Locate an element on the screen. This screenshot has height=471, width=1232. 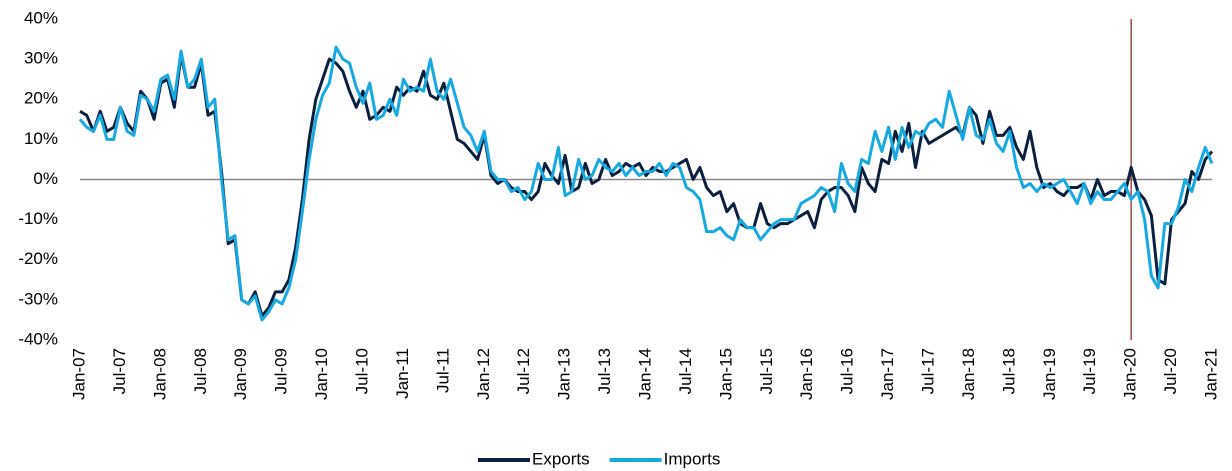
legend-label: Exports is located at coordinates (561, 458).